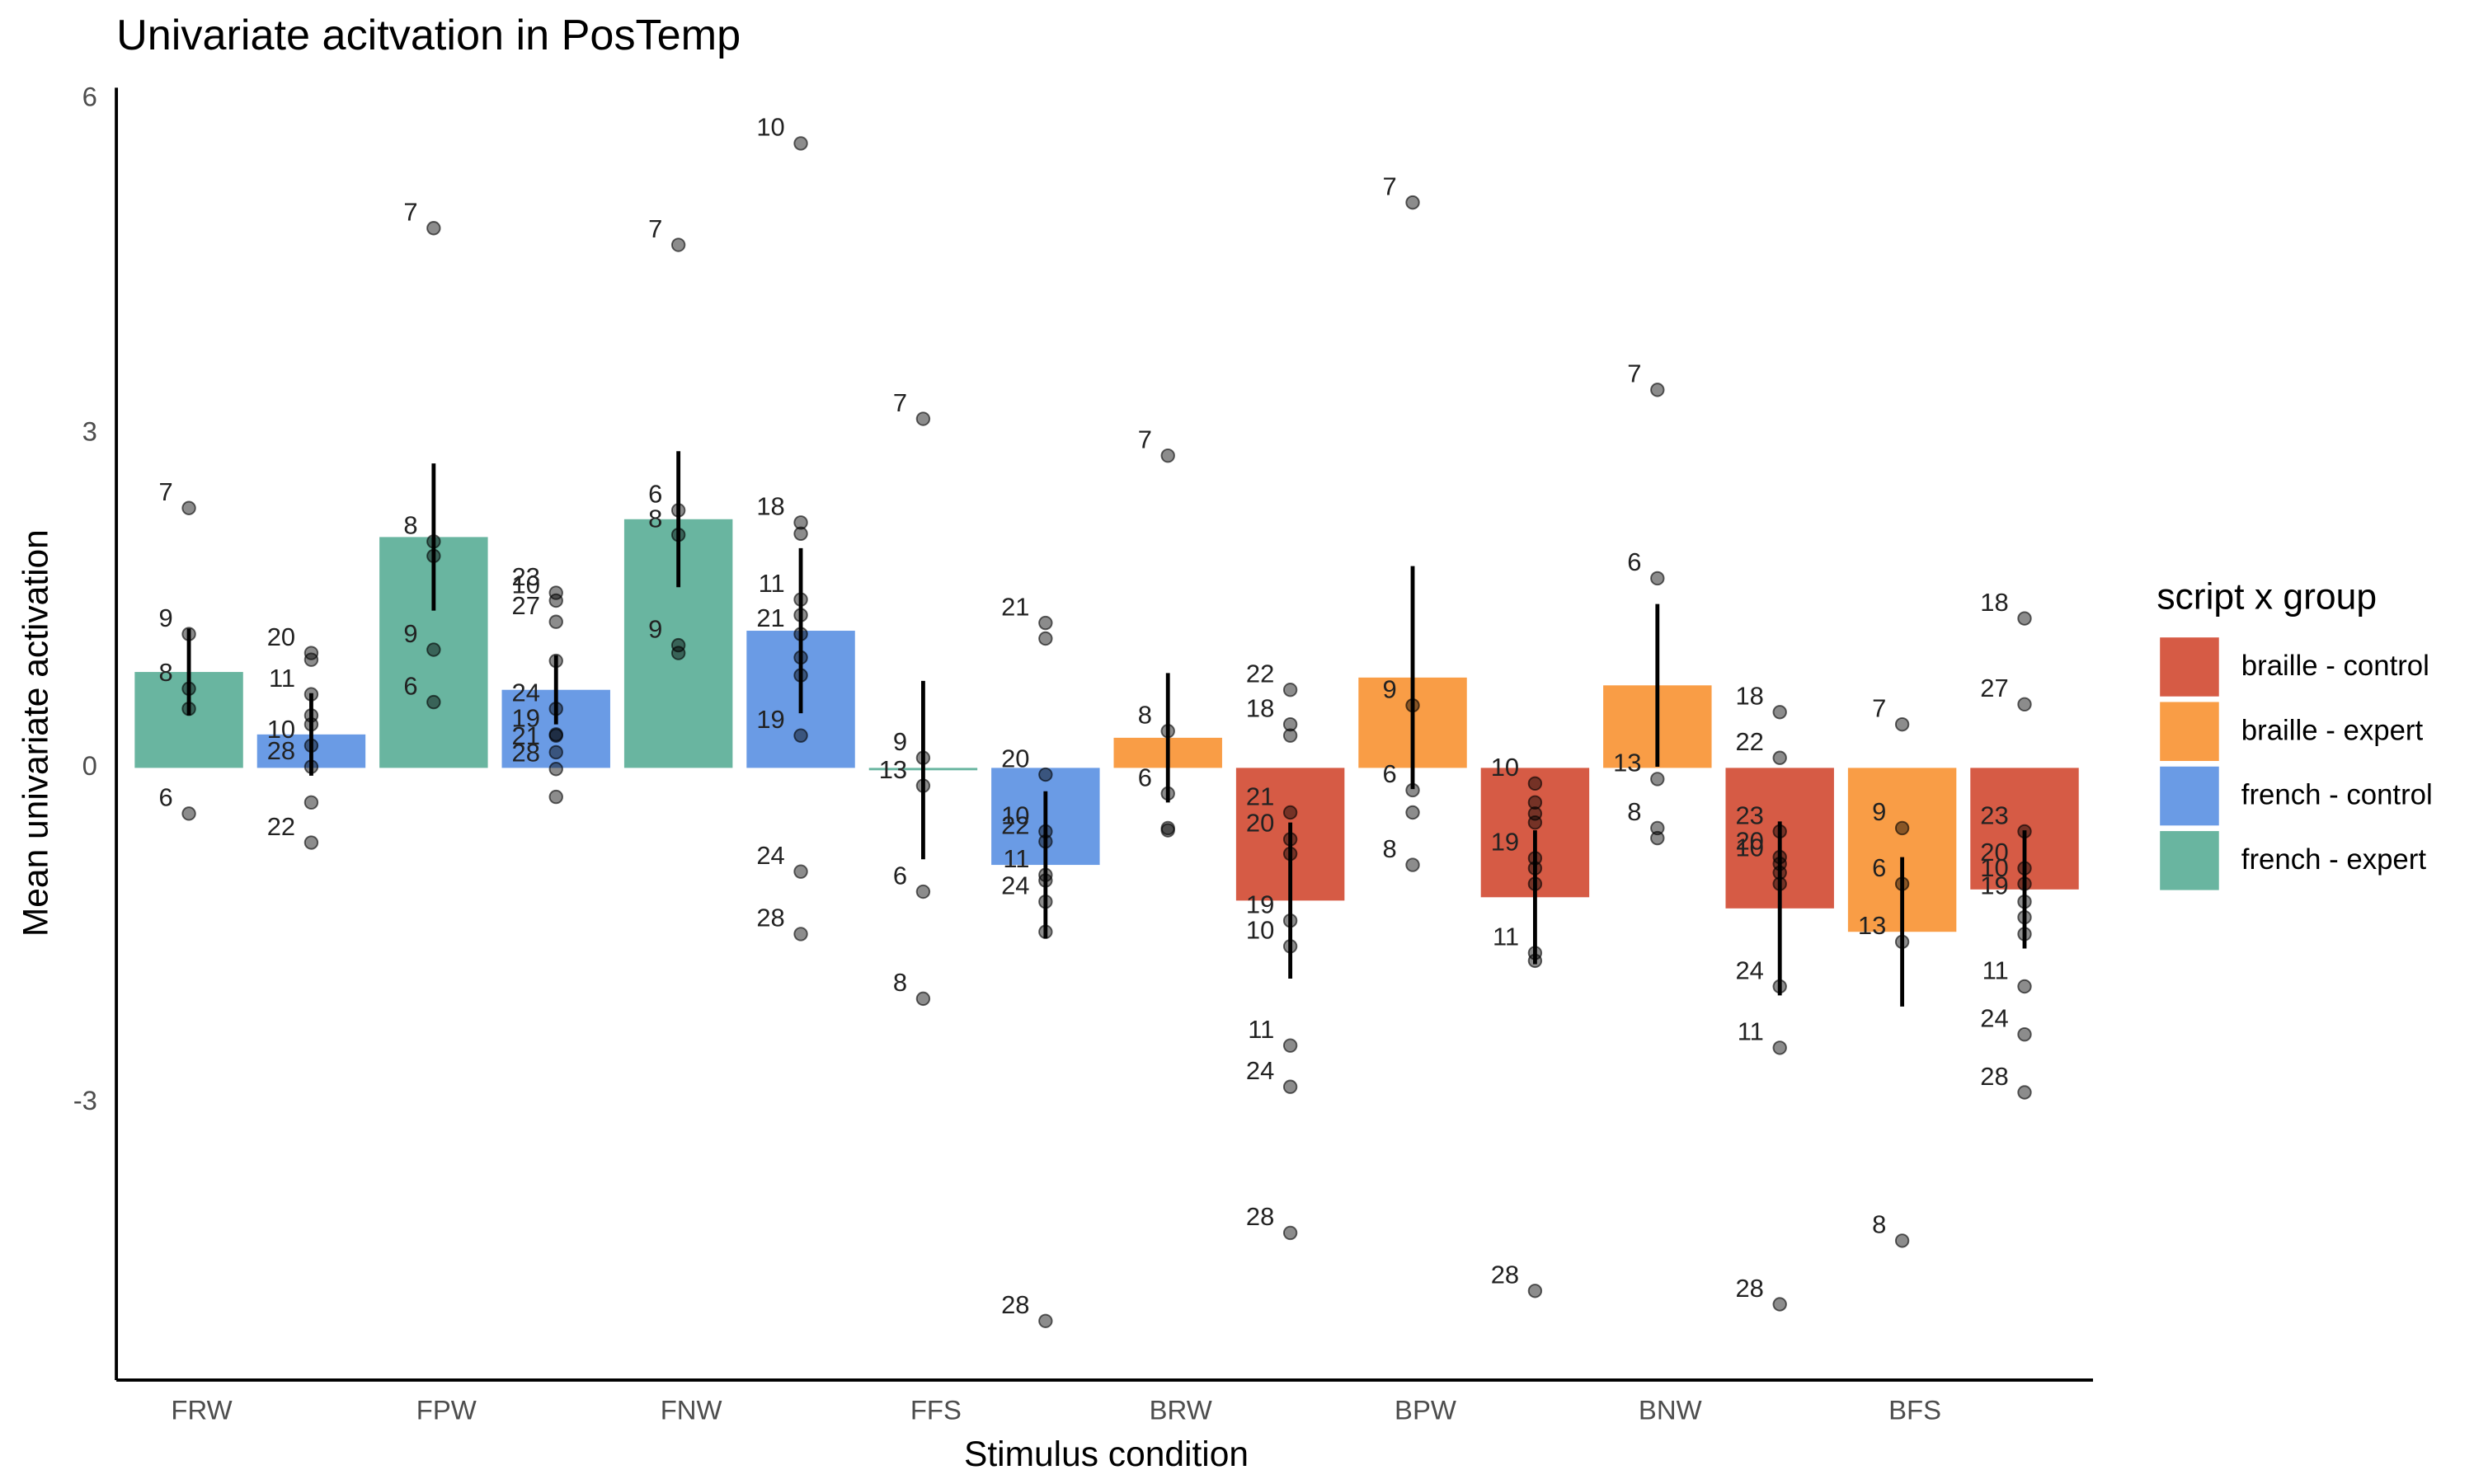 Image resolution: width=2474 pixels, height=1484 pixels. Describe the element at coordinates (1914, 1409) in the screenshot. I see `x-tick-label: BFS` at that location.